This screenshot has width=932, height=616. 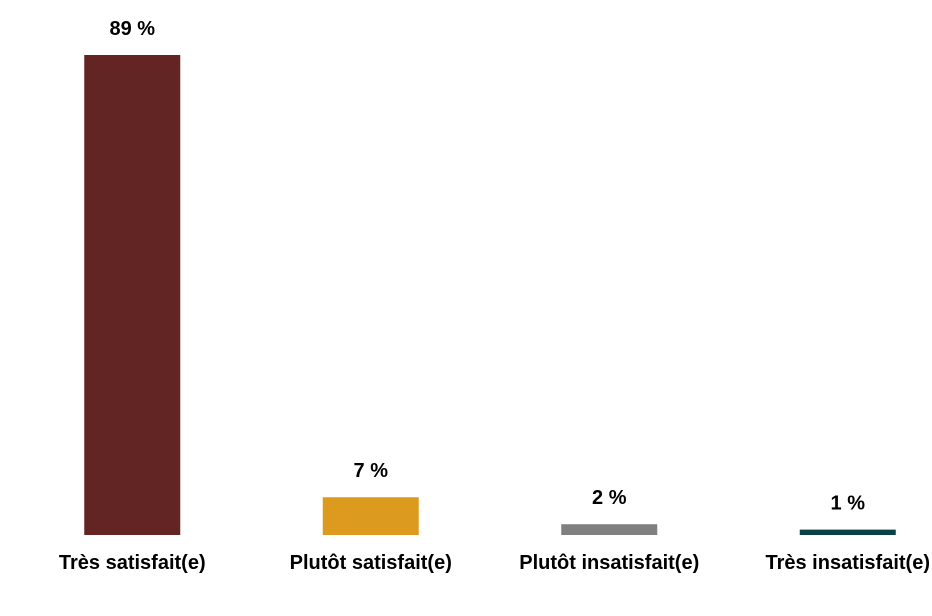 I want to click on value-label: 1 %, so click(x=848, y=504).